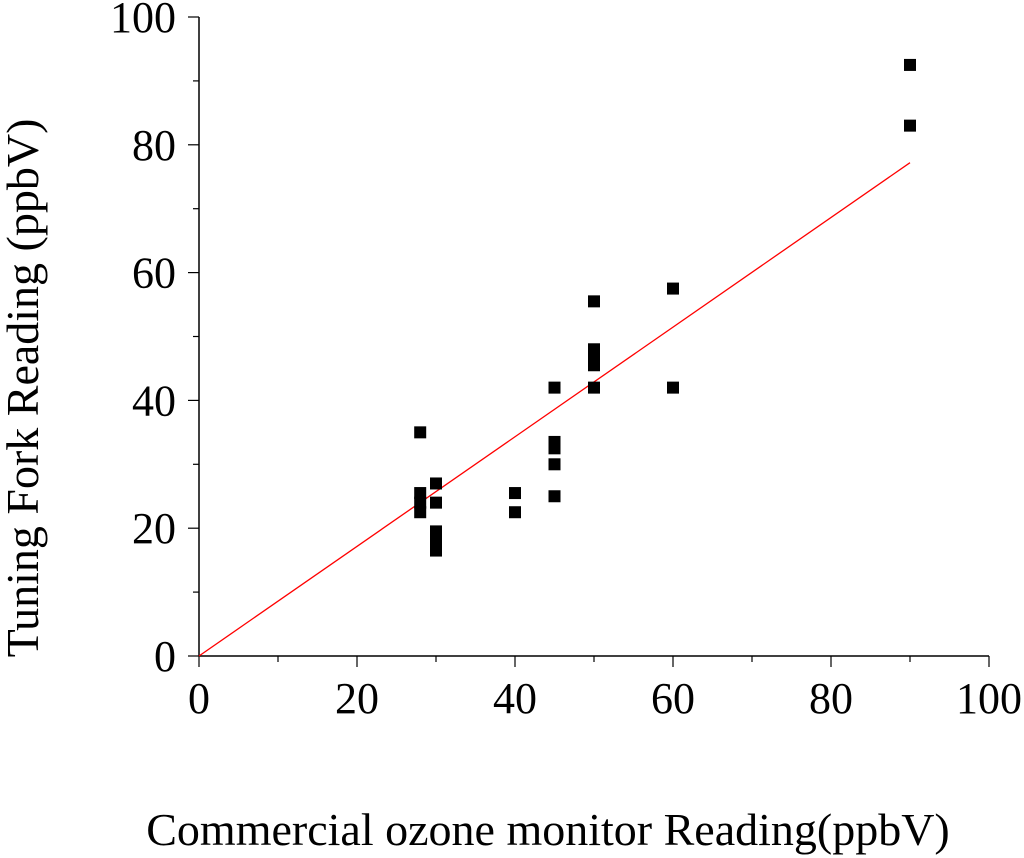 This screenshot has height=858, width=1024. Describe the element at coordinates (515, 698) in the screenshot. I see `x-tick-label: 40` at that location.